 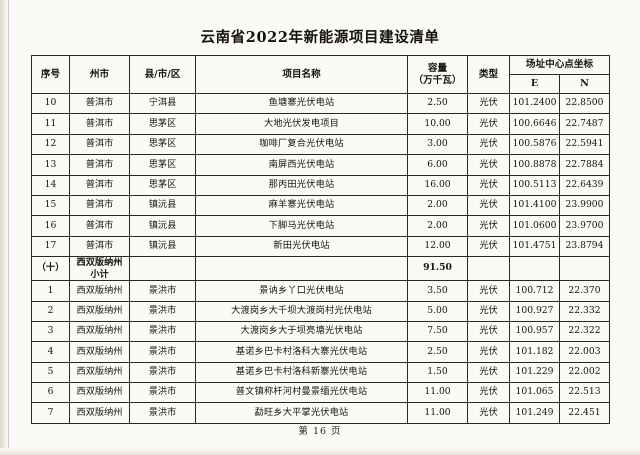 I want to click on cell-type, so click(x=488, y=269).